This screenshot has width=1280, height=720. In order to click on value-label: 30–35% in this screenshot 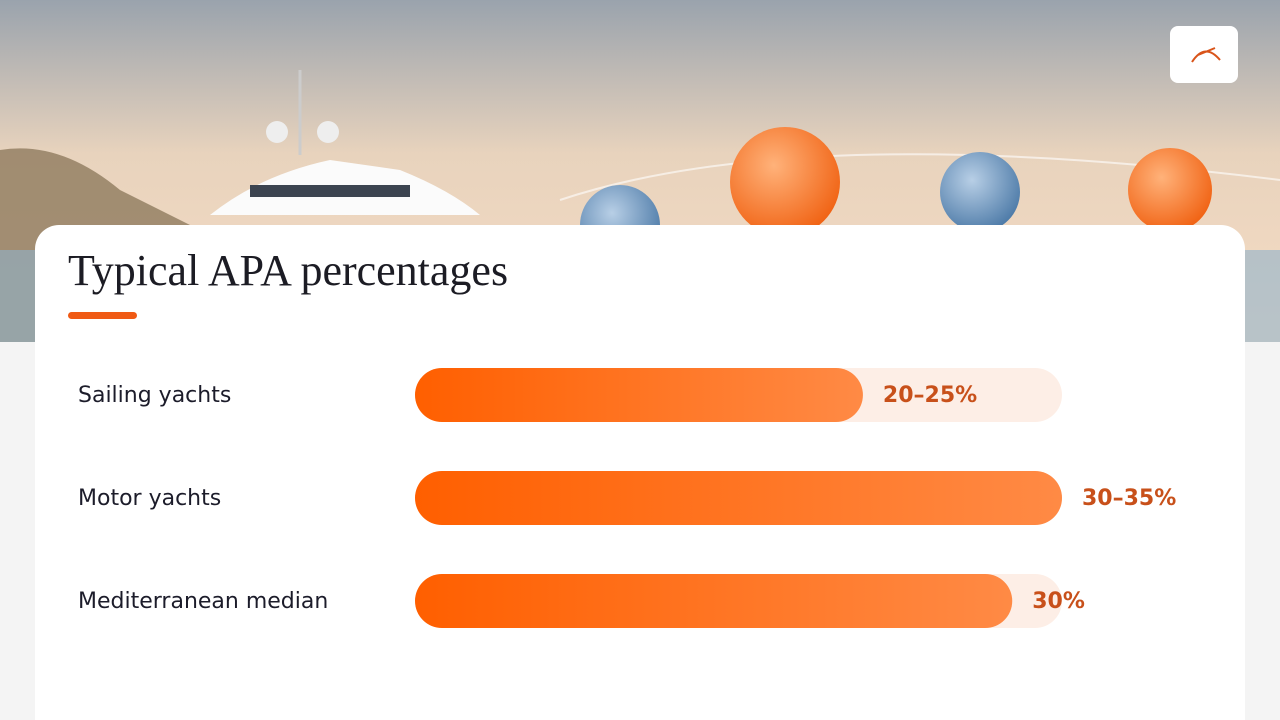, I will do `click(1129, 498)`.